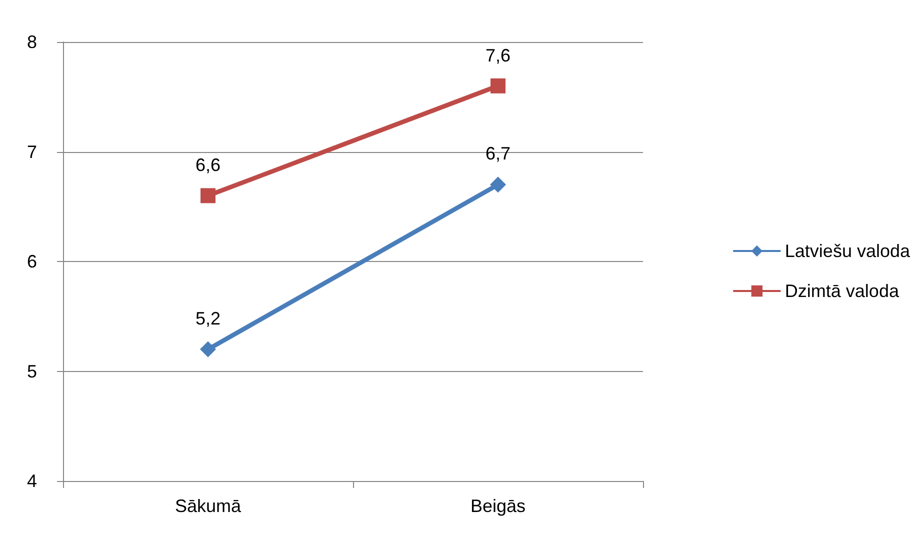  I want to click on legend-label: Dzimtā valoda, so click(842, 291).